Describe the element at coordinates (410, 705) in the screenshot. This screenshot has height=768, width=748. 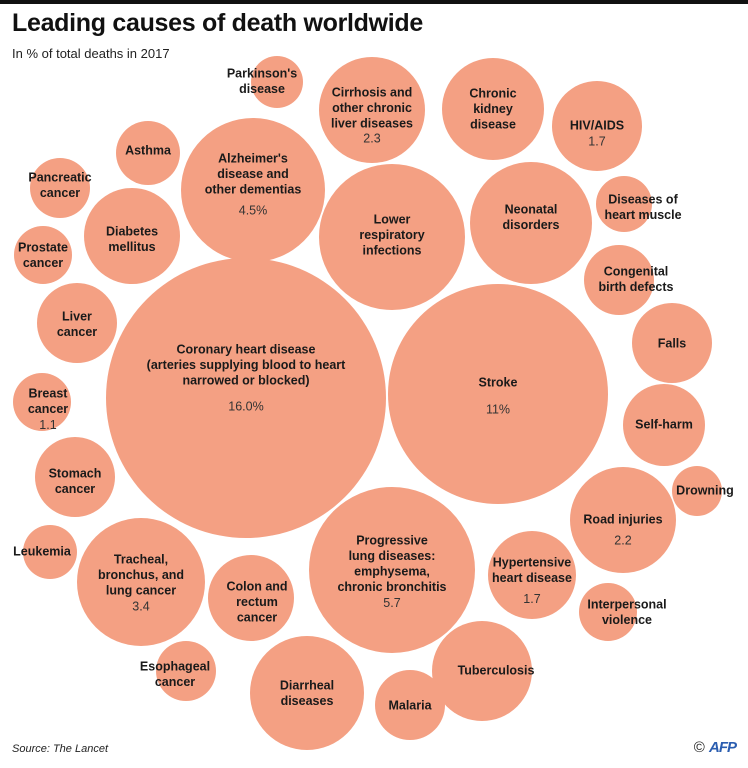
I see `bubble-label: Malaria` at that location.